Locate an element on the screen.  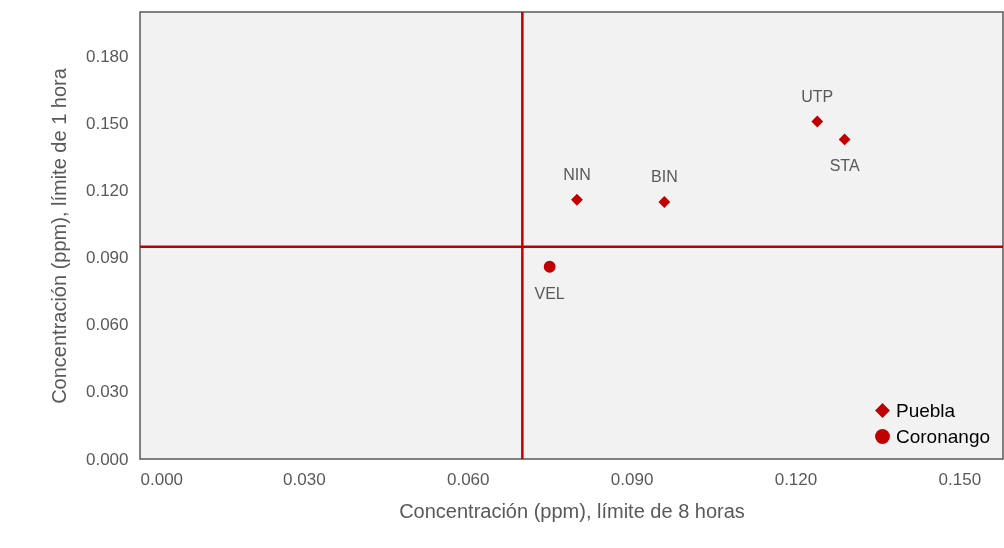
y-tick-label: 0.120 is located at coordinates (107, 191).